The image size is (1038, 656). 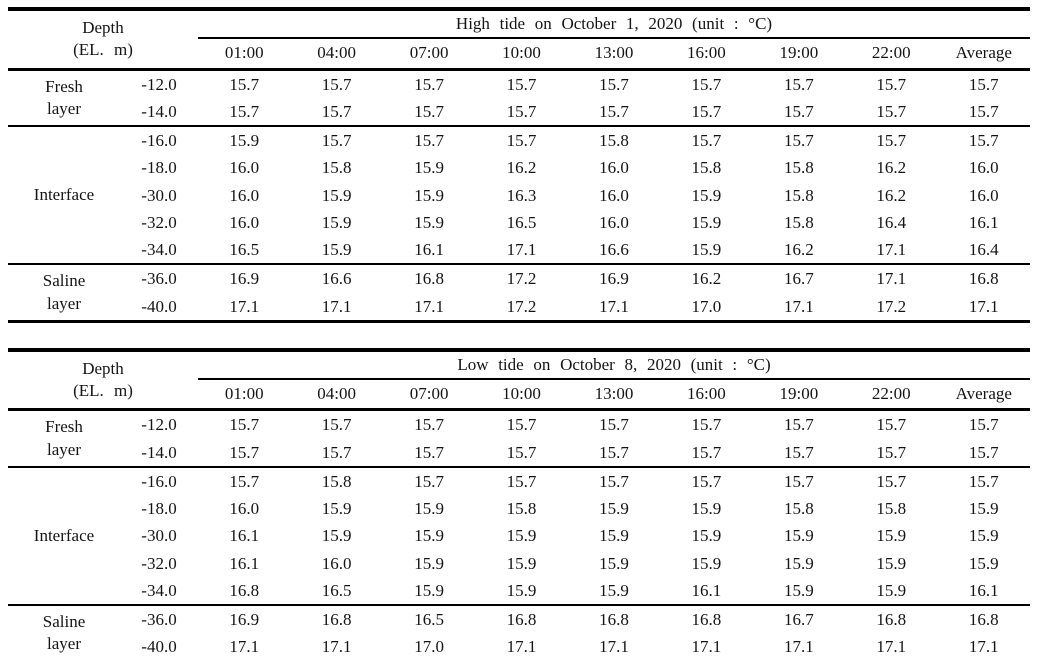 I want to click on layer-label-cell: Fresh layer, so click(x=64, y=438).